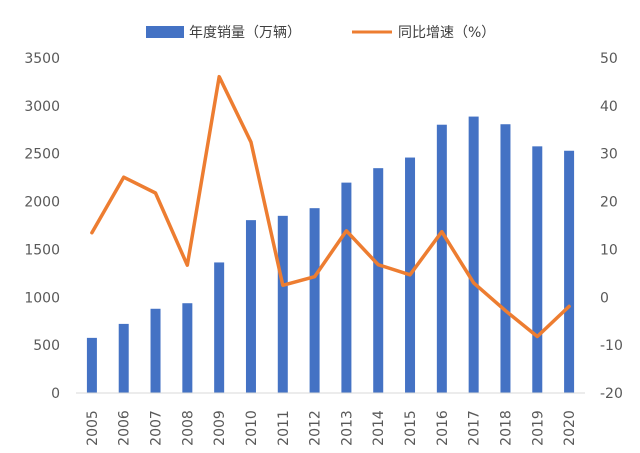 This screenshot has height=453, width=640. I want to click on bar-2009, so click(219, 327).